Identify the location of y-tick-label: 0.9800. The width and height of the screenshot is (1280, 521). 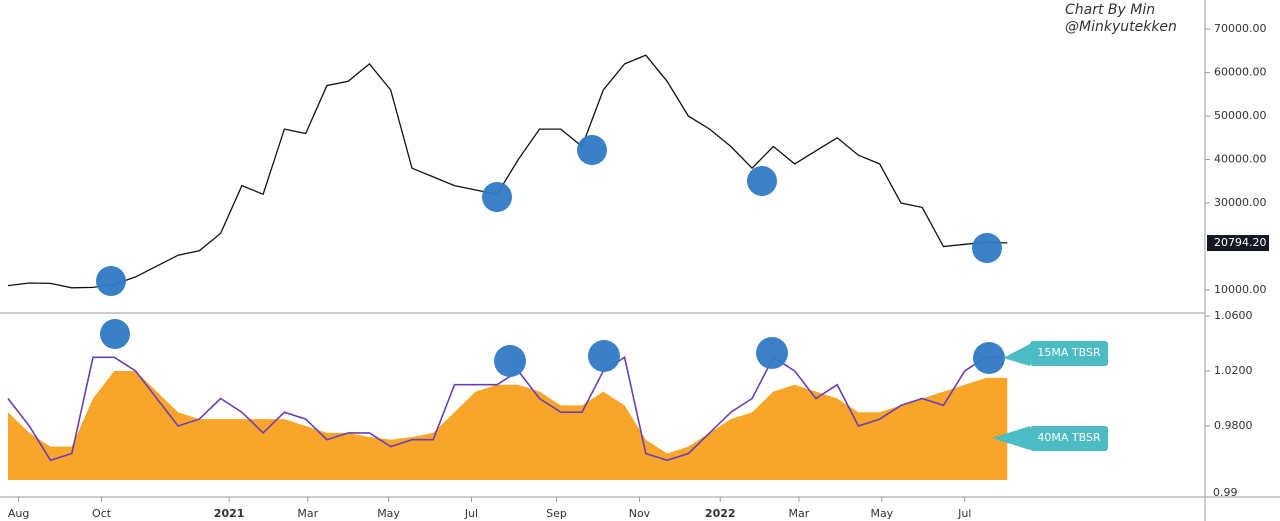
(1233, 425).